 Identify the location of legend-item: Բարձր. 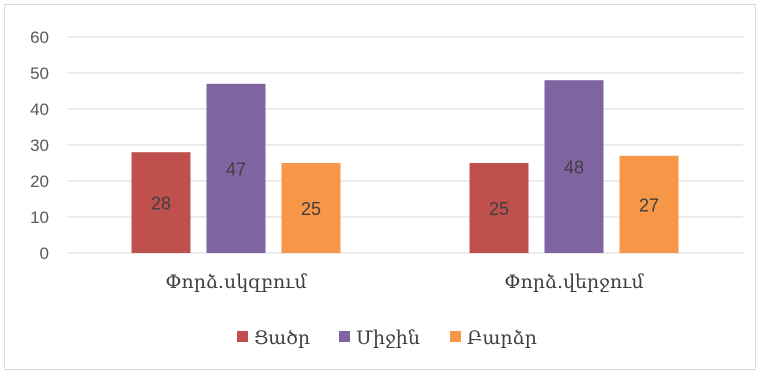
(493, 338).